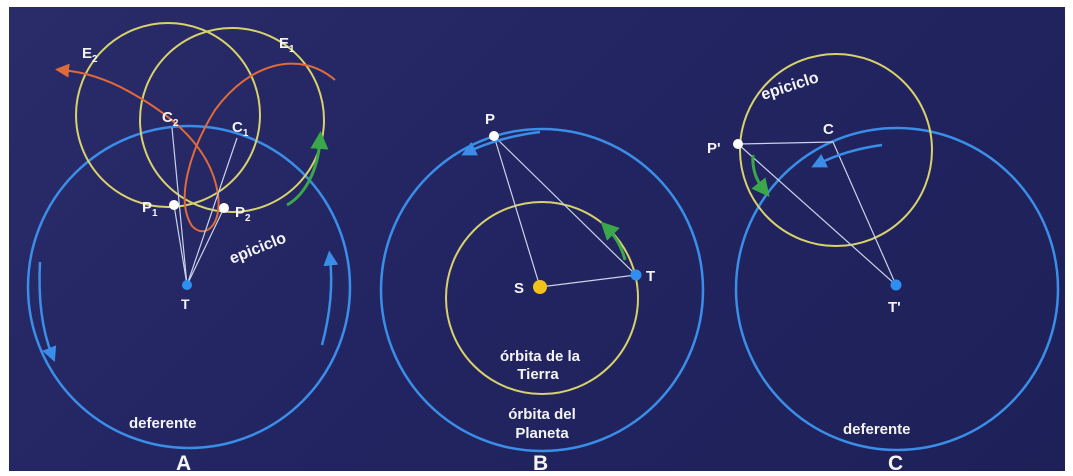  Describe the element at coordinates (542, 414) in the screenshot. I see `label-planet-orbit-line1: órbita del` at that location.